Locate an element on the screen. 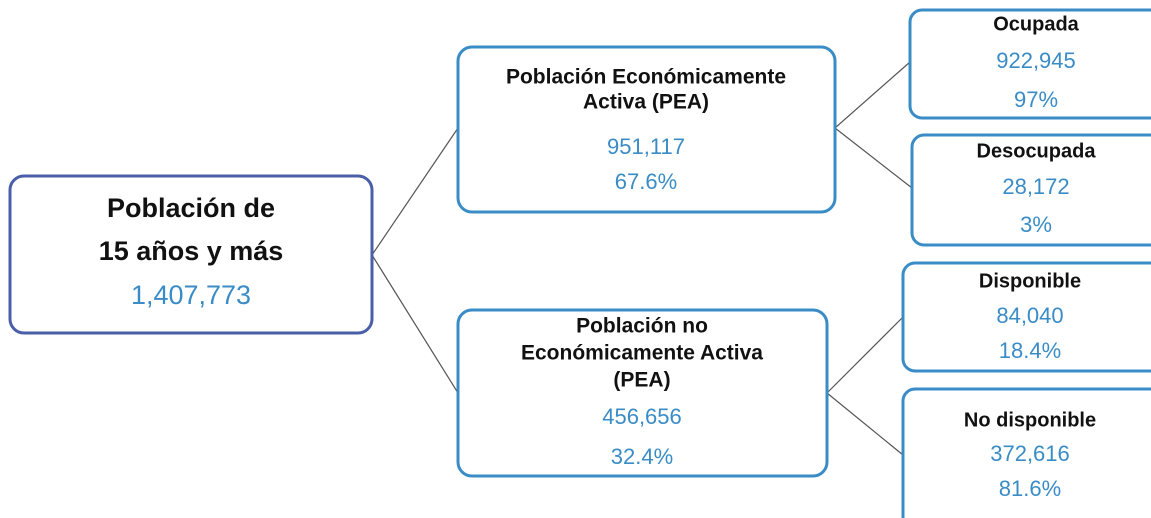 The height and width of the screenshot is (518, 1151). node-value: 922,945 is located at coordinates (1036, 60).